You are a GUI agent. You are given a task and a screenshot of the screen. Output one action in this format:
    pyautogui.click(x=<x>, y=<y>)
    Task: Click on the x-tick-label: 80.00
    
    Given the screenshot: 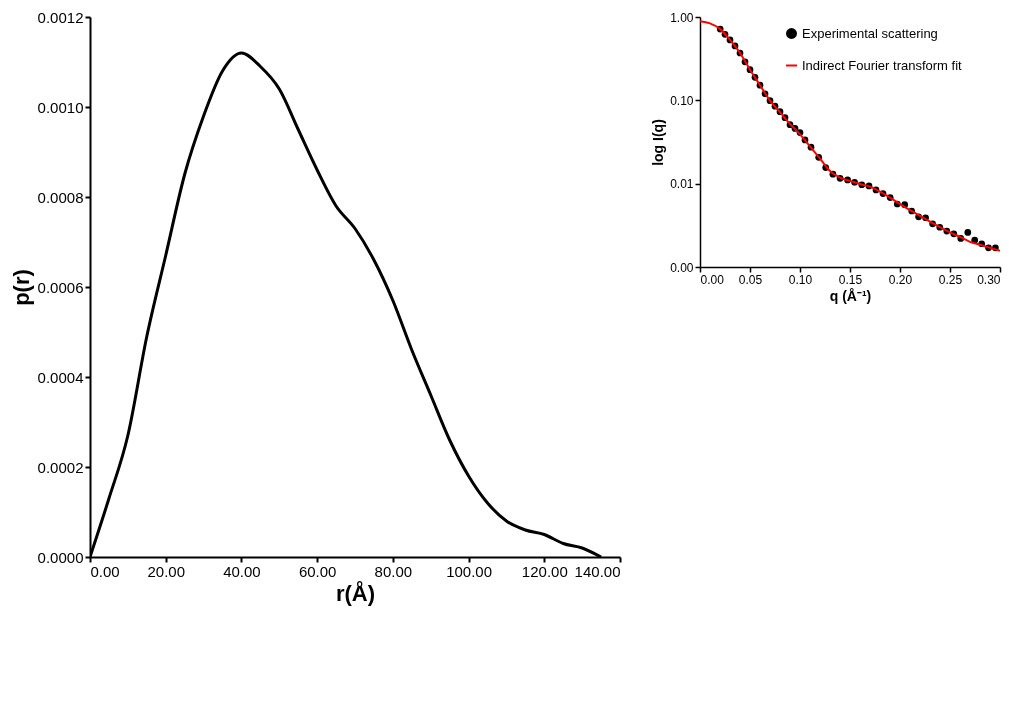 What is the action you would take?
    pyautogui.click(x=393, y=571)
    